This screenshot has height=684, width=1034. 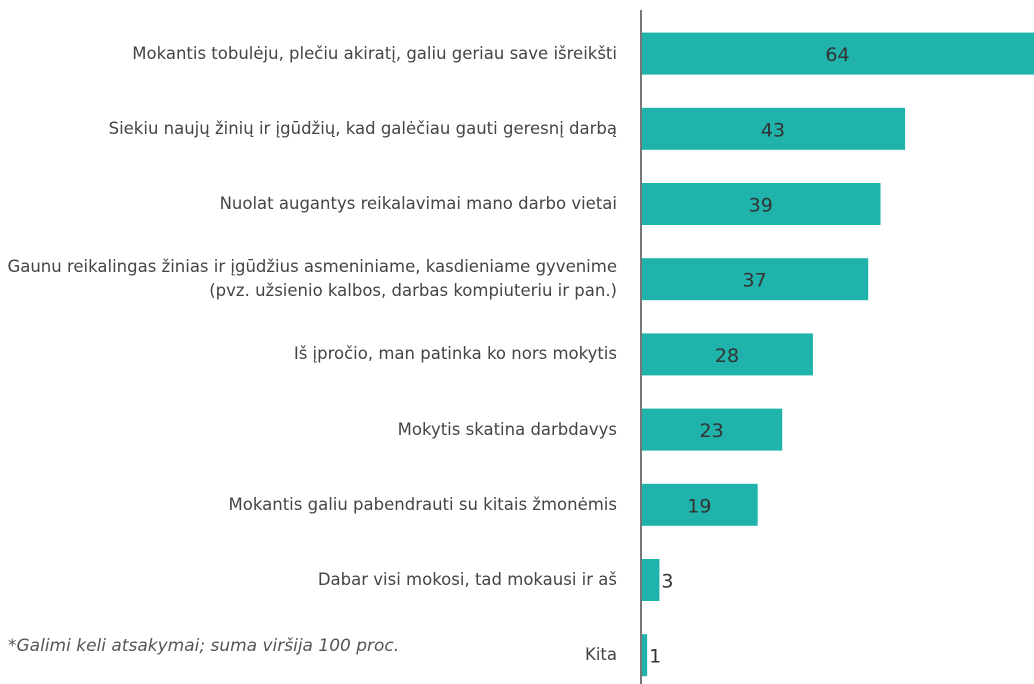 What do you see at coordinates (455, 354) in the screenshot?
I see `category-label: Iš įpročio, man patinka ko nors mokytis` at bounding box center [455, 354].